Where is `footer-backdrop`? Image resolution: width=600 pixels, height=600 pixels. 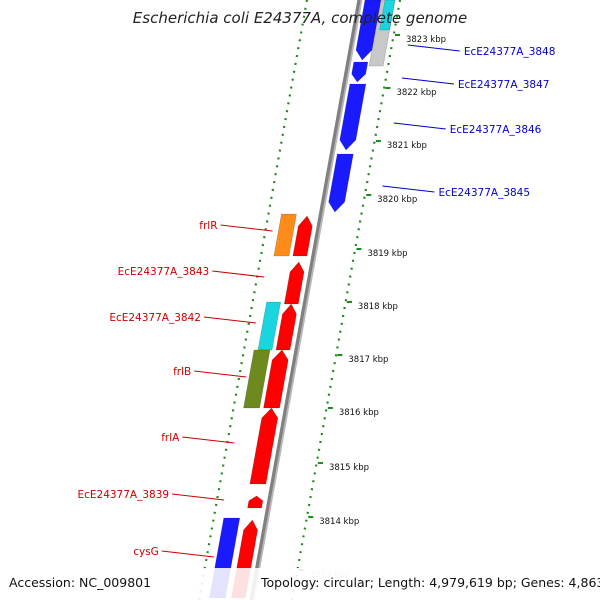 footer-backdrop is located at coordinates (300, 584).